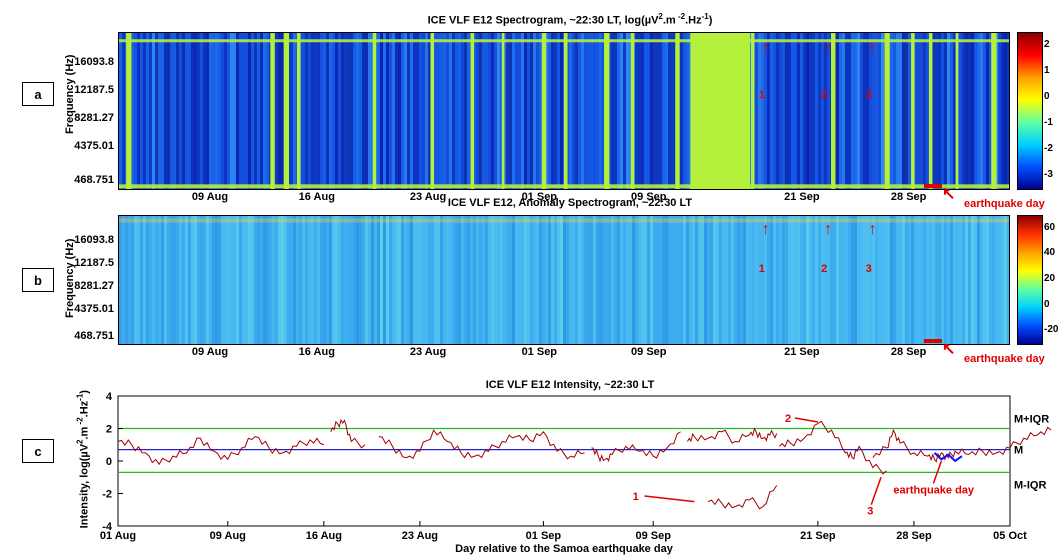 The width and height of the screenshot is (1058, 560). Describe the element at coordinates (761, 94) in the screenshot. I see `panel-a-marker: 1` at that location.